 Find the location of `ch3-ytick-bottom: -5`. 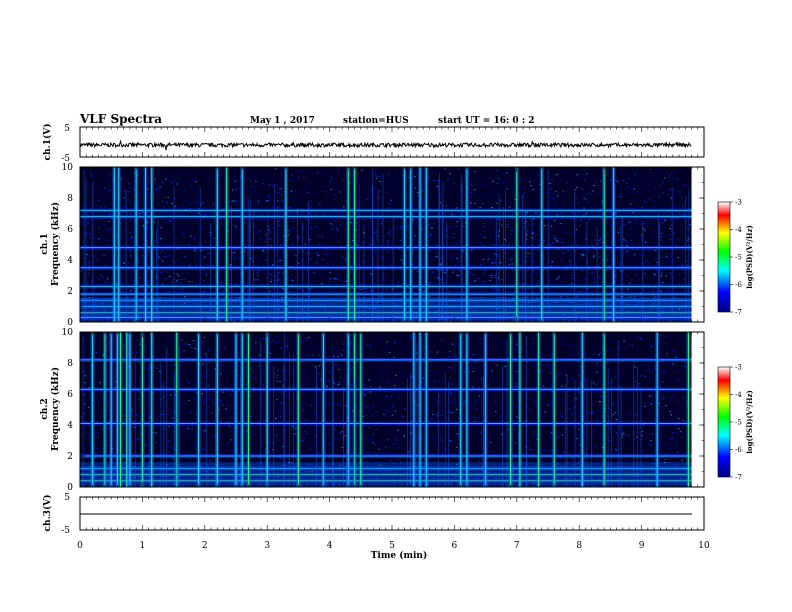

ch3-ytick-bottom: -5 is located at coordinates (65, 531).